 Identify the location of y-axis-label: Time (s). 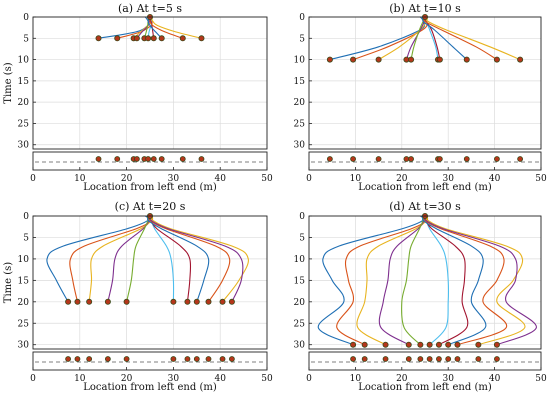
(8, 282).